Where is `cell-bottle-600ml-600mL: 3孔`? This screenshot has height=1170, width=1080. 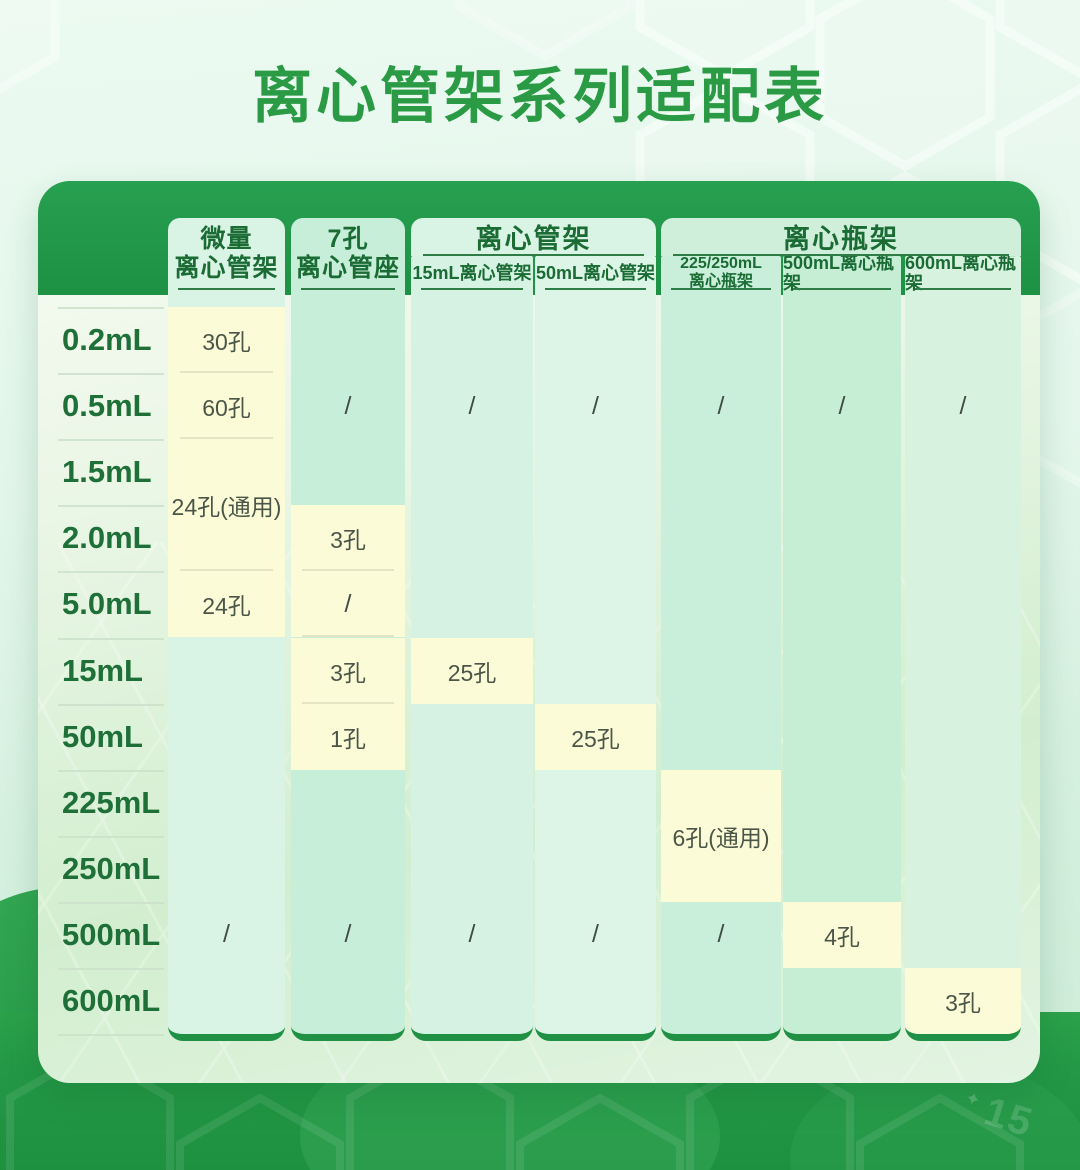
cell-bottle-600ml-600mL: 3孔 is located at coordinates (963, 1001).